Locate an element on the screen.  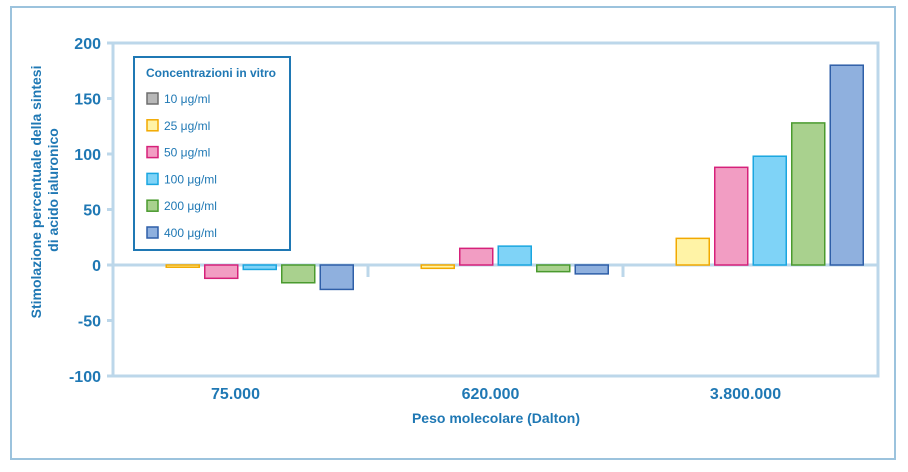
y-tick-label: -100 is located at coordinates (85, 377).